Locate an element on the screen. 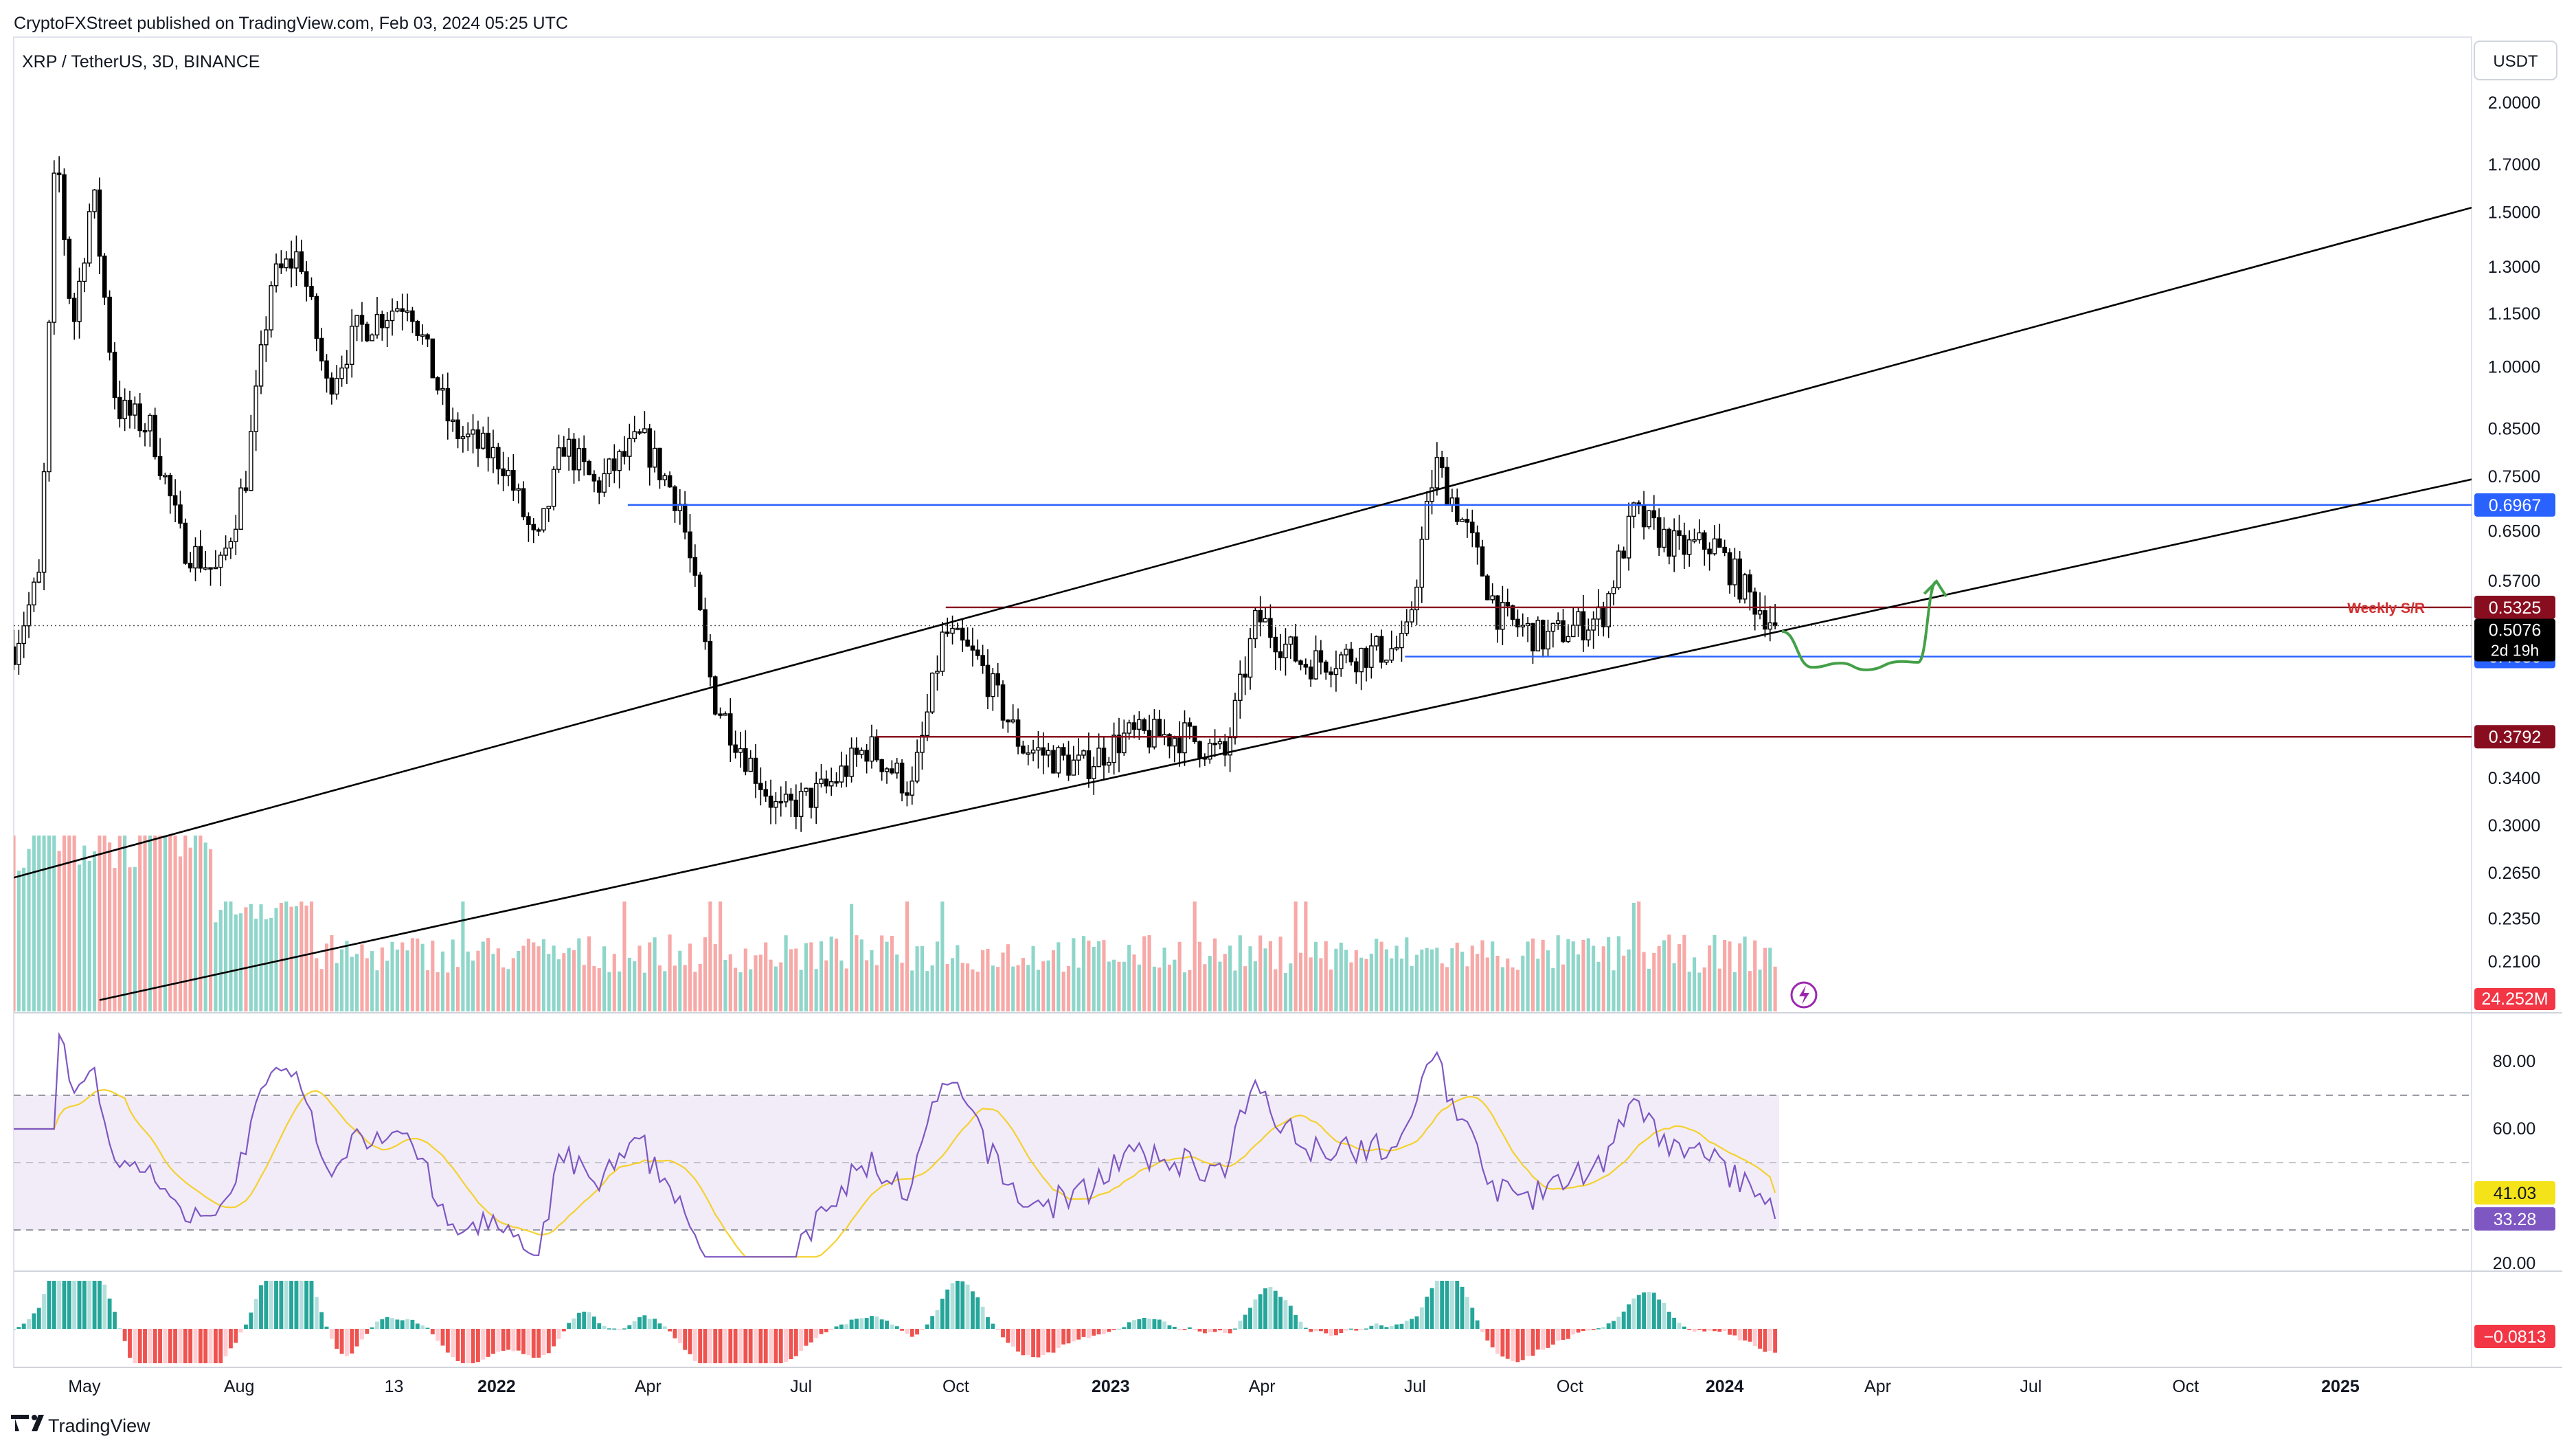 The width and height of the screenshot is (2576, 1456). price-tick: 0.3400 is located at coordinates (2514, 778).